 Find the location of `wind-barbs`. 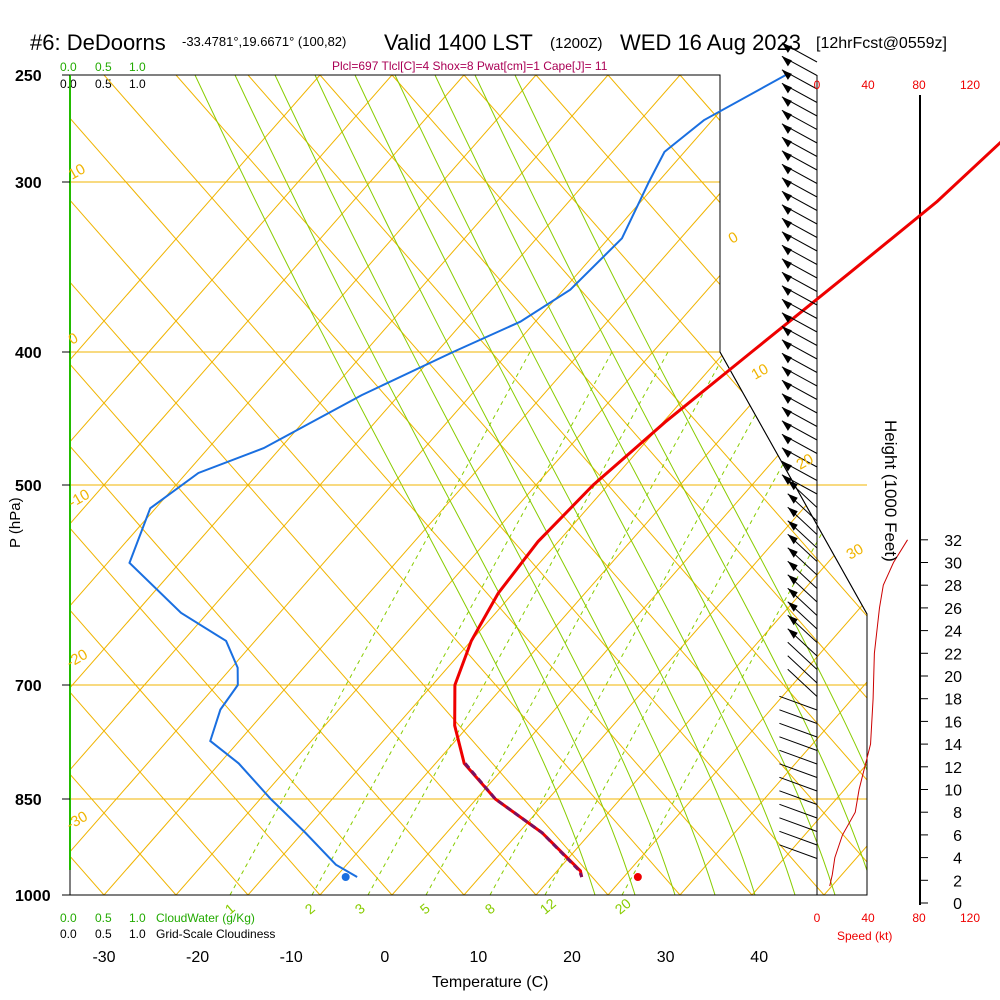

wind-barbs is located at coordinates (798, 450).